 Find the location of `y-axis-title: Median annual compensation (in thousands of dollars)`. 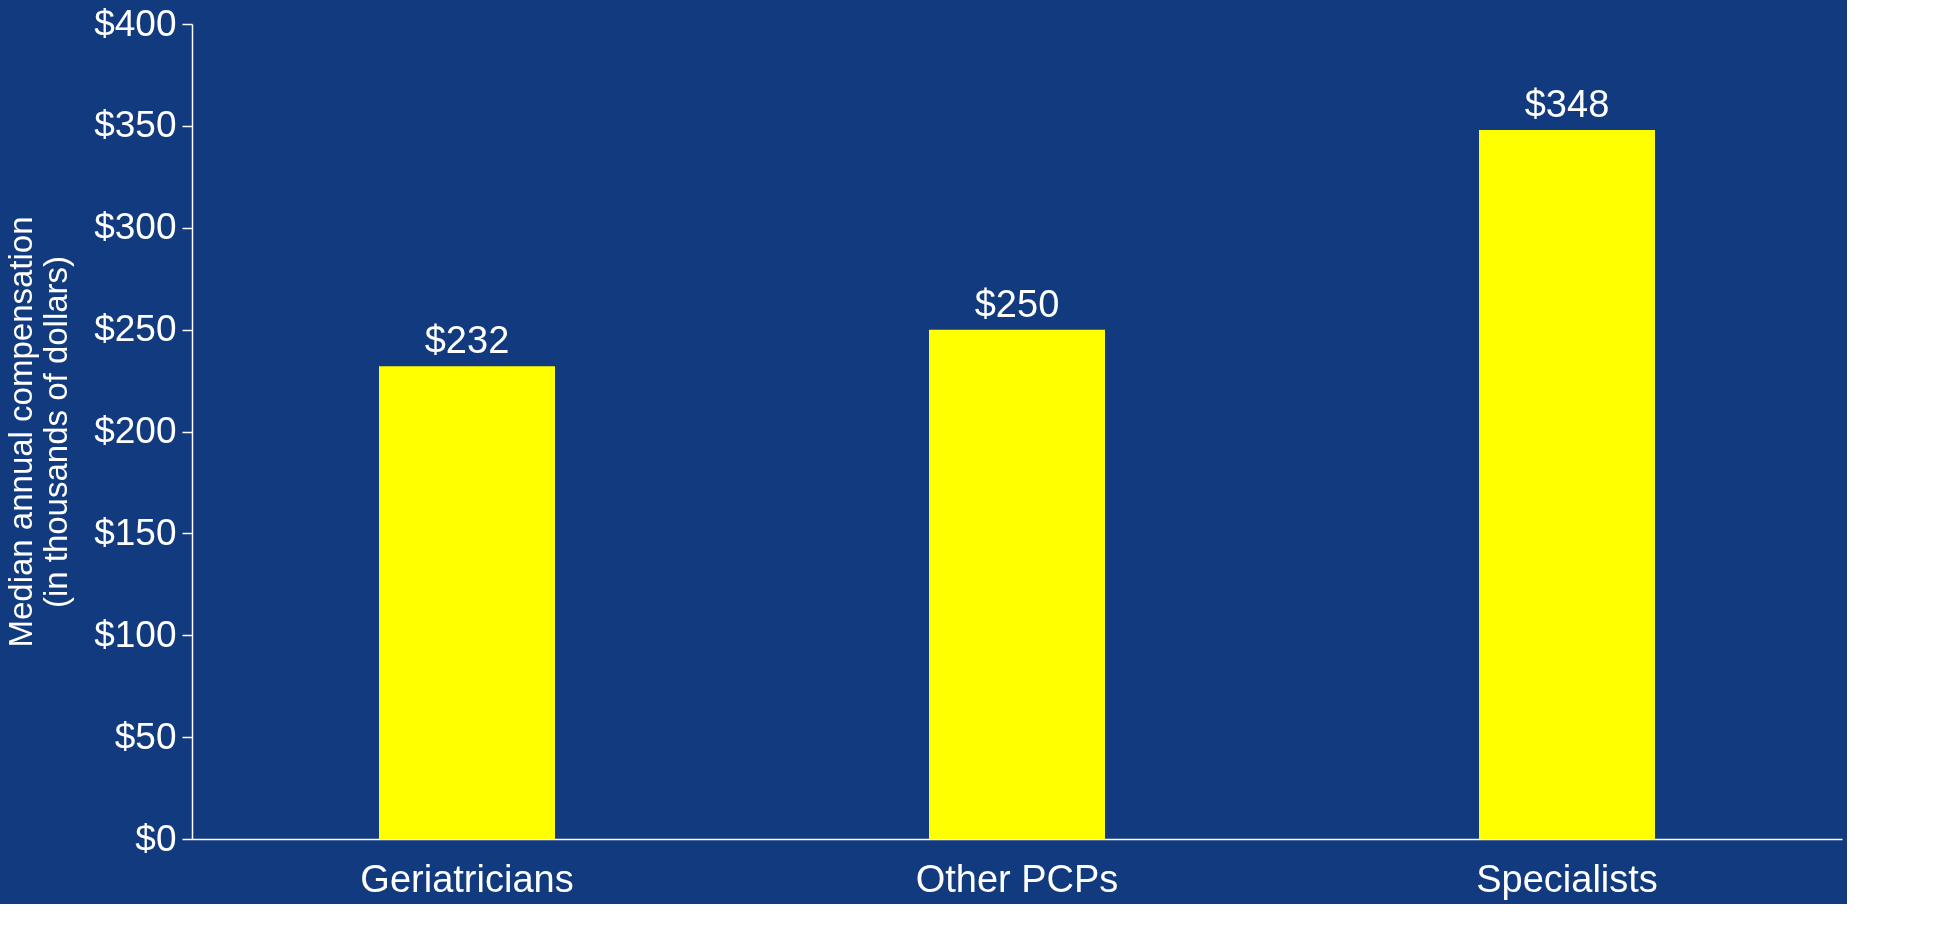

y-axis-title: Median annual compensation (in thousands of dollars) is located at coordinates (38, 432).